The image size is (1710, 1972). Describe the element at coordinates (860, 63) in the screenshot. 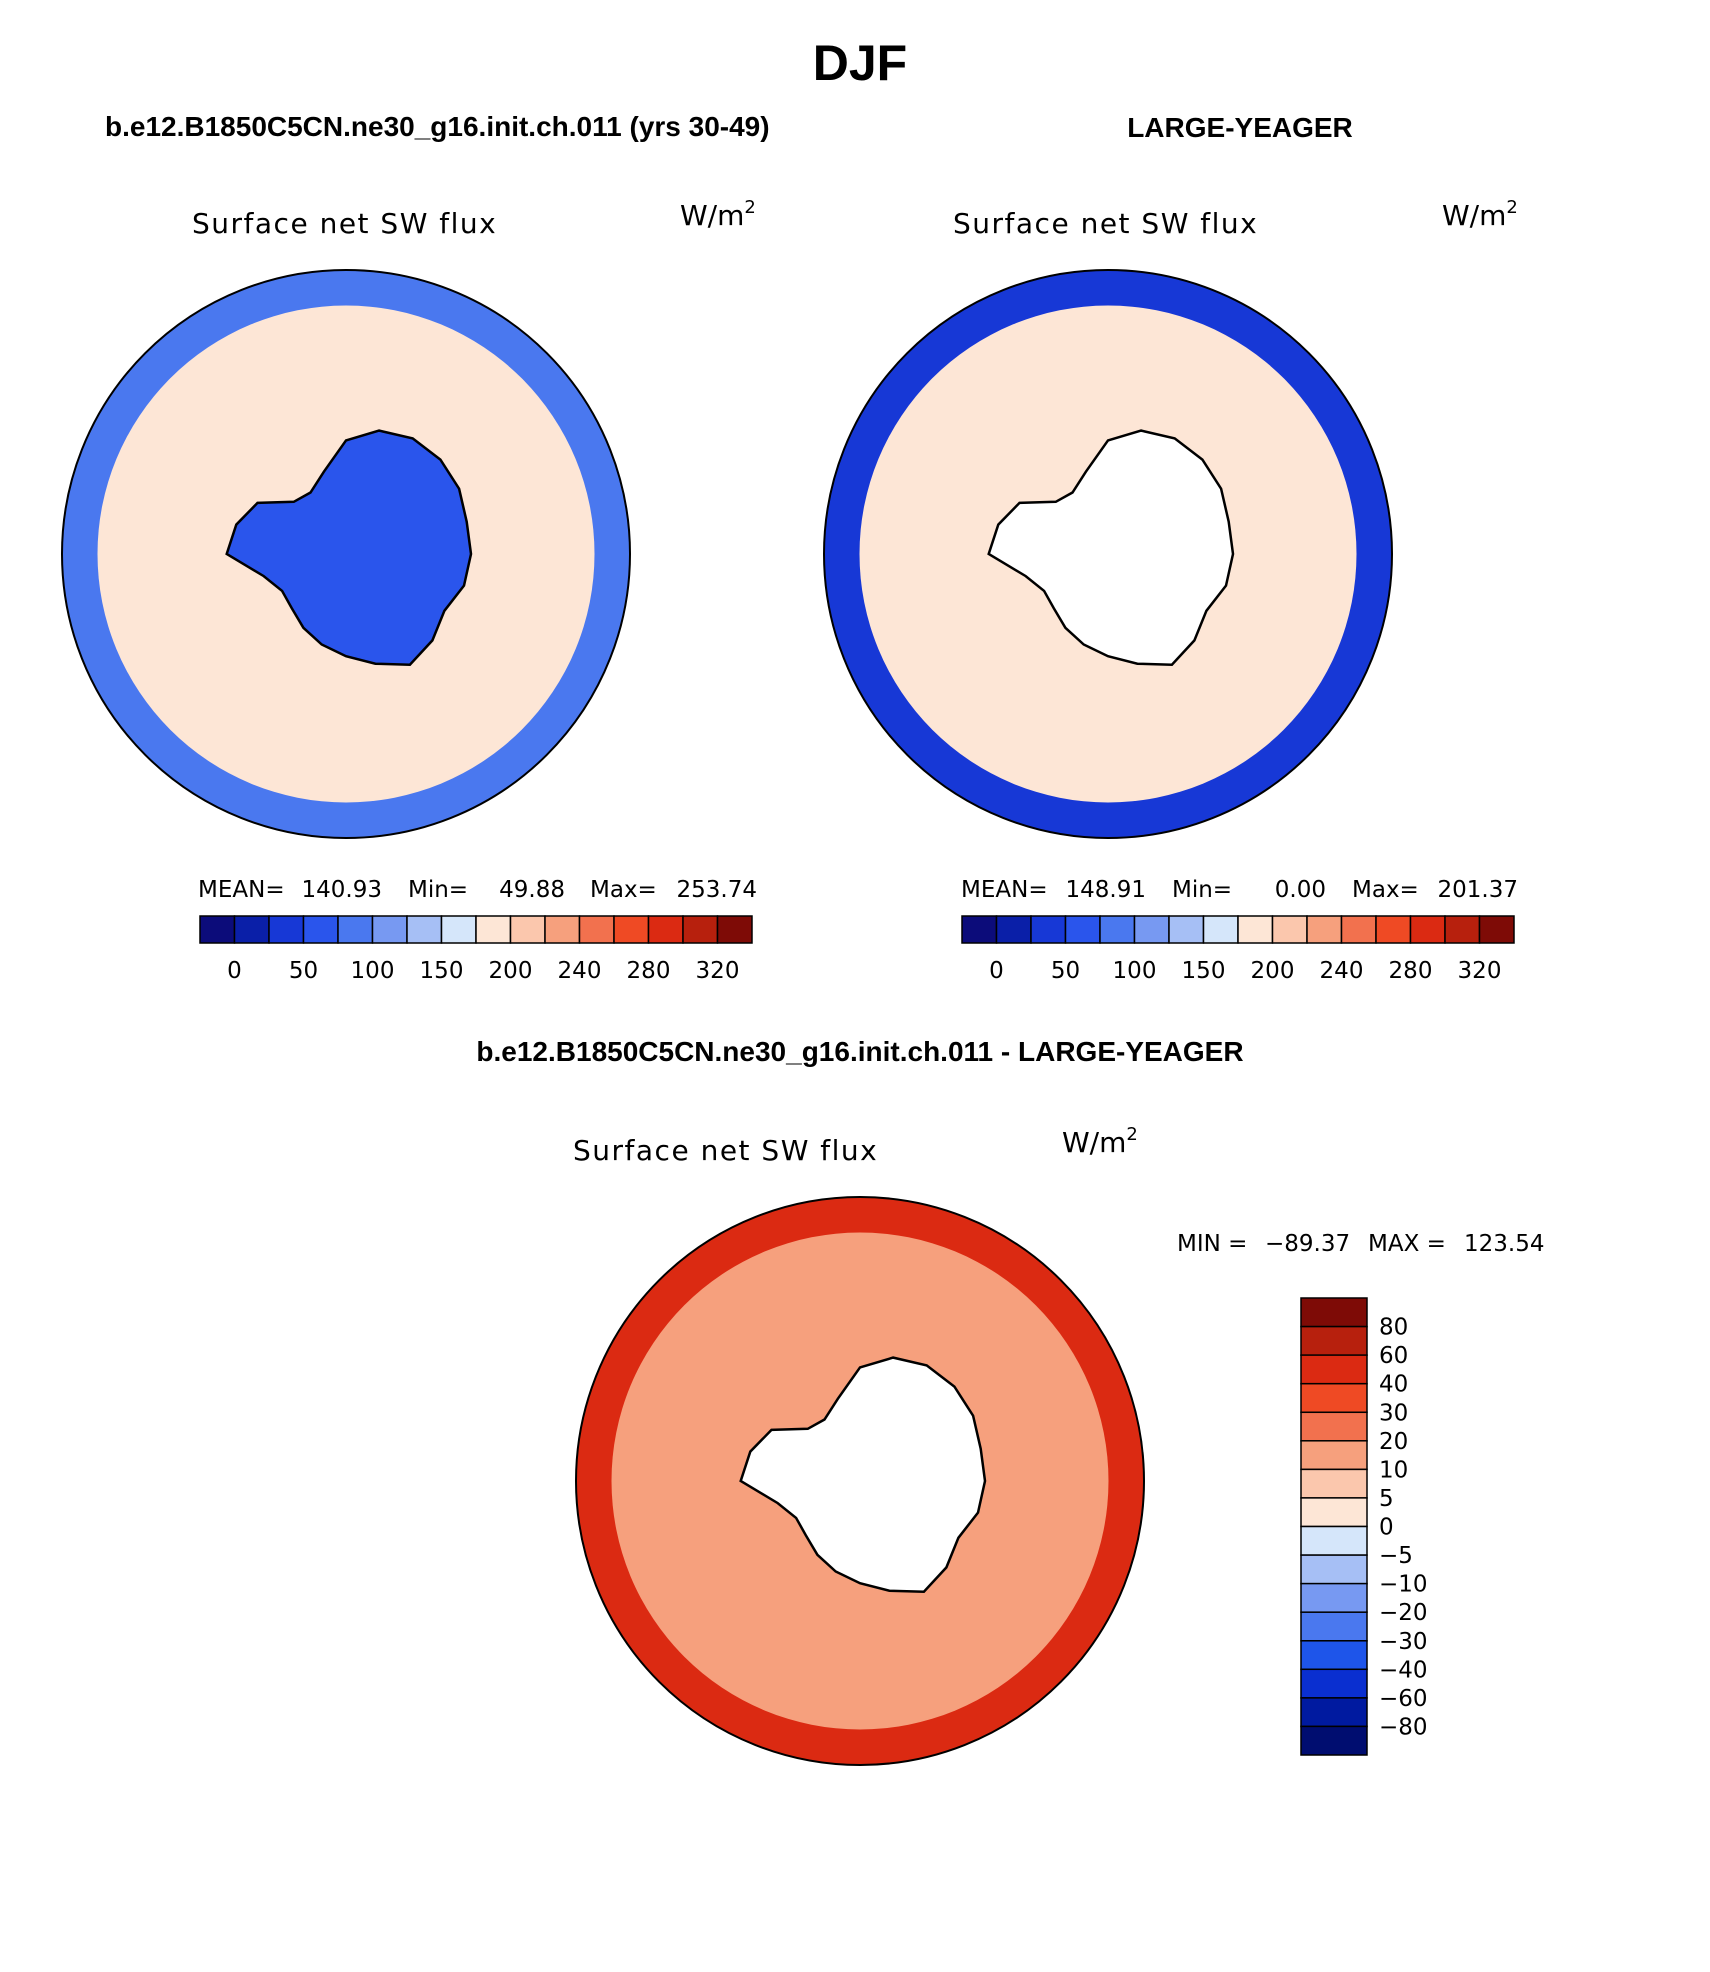

I see `page-title: DJF` at that location.